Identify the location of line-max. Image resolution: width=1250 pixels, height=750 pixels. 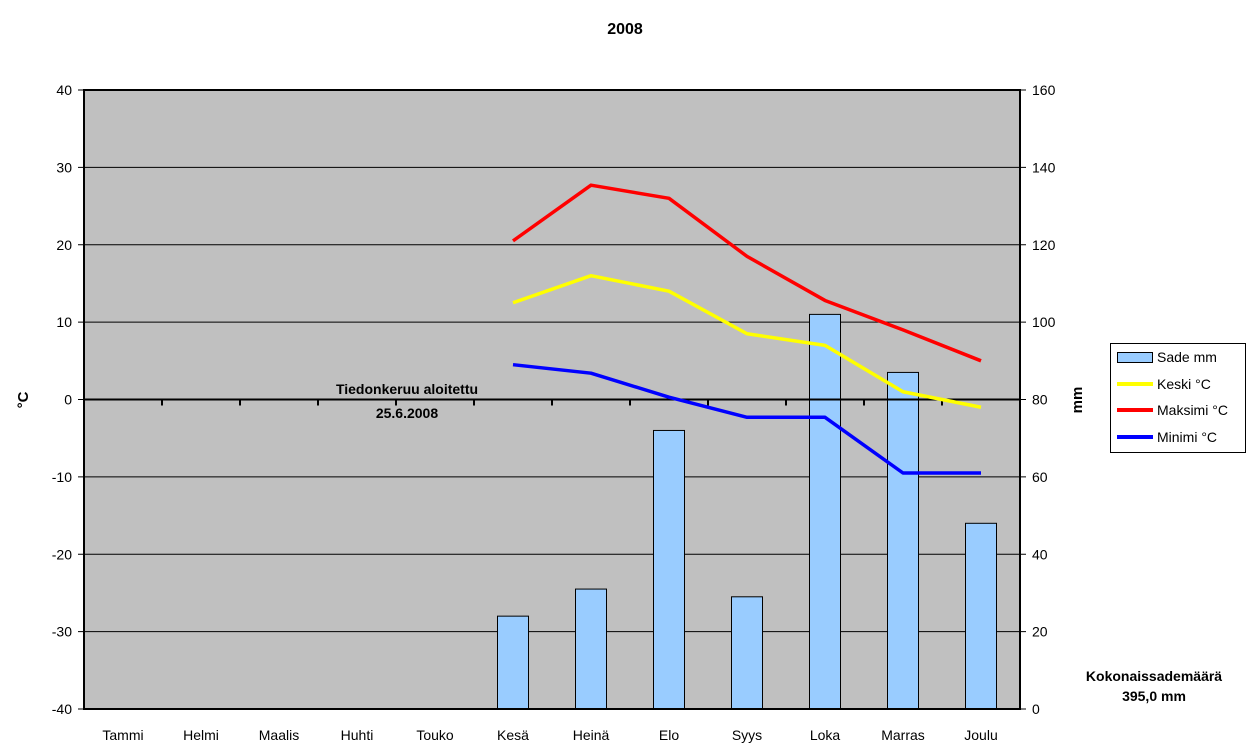
(746, 273).